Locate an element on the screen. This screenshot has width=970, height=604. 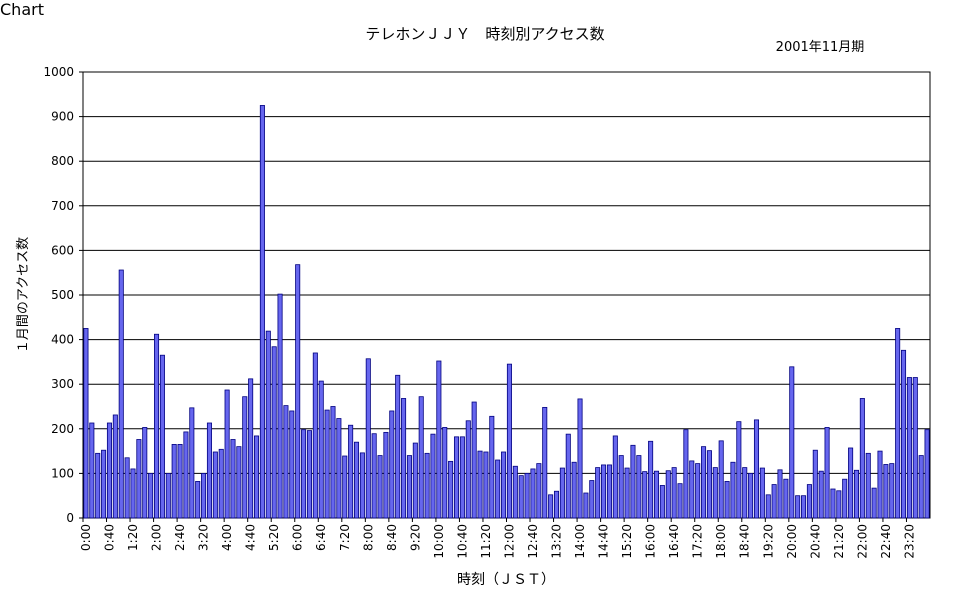
y-tick-label: 500 is located at coordinates (62, 295).